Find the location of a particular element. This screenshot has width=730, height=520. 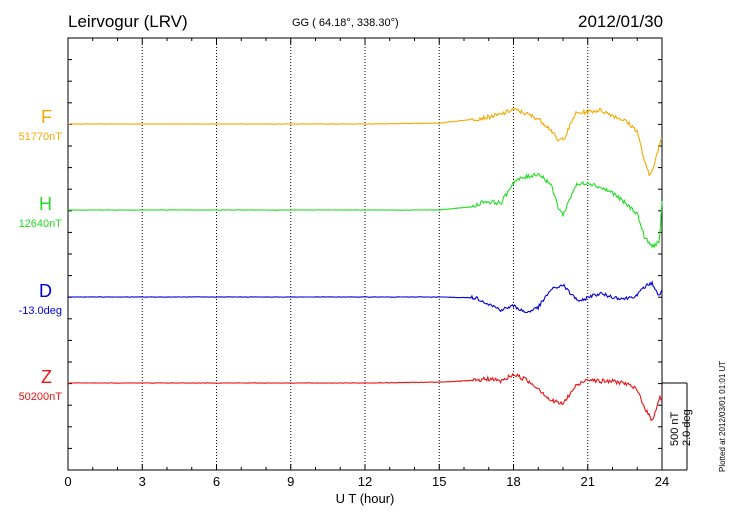

component-label-d: D is located at coordinates (45, 291).